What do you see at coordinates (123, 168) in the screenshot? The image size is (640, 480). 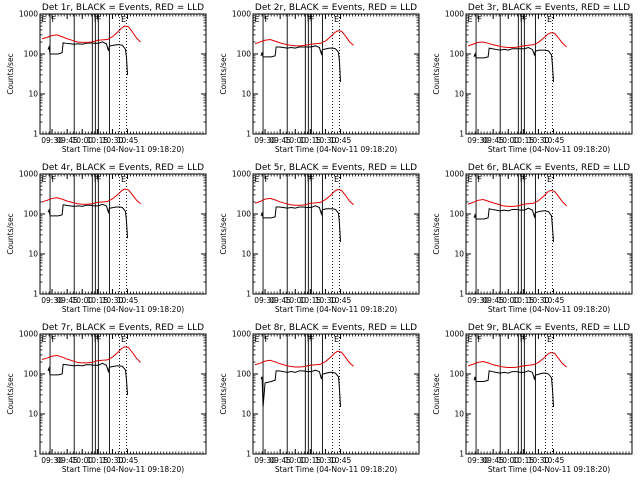 I see `chart-title: Det 4r, BLACK = Events, RED = LLD` at bounding box center [123, 168].